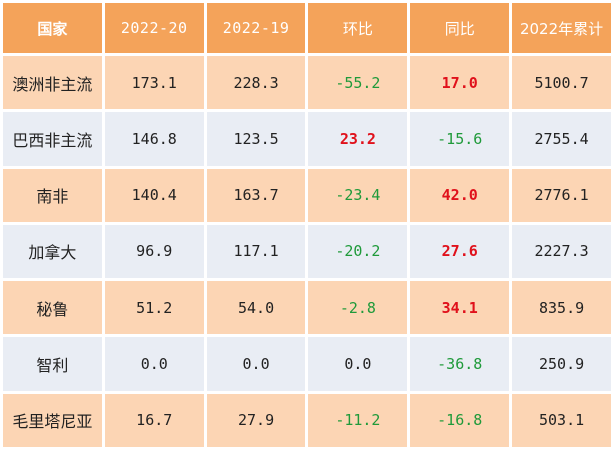 The image size is (614, 450). What do you see at coordinates (154, 364) in the screenshot?
I see `week-20-cell: 0.0` at bounding box center [154, 364].